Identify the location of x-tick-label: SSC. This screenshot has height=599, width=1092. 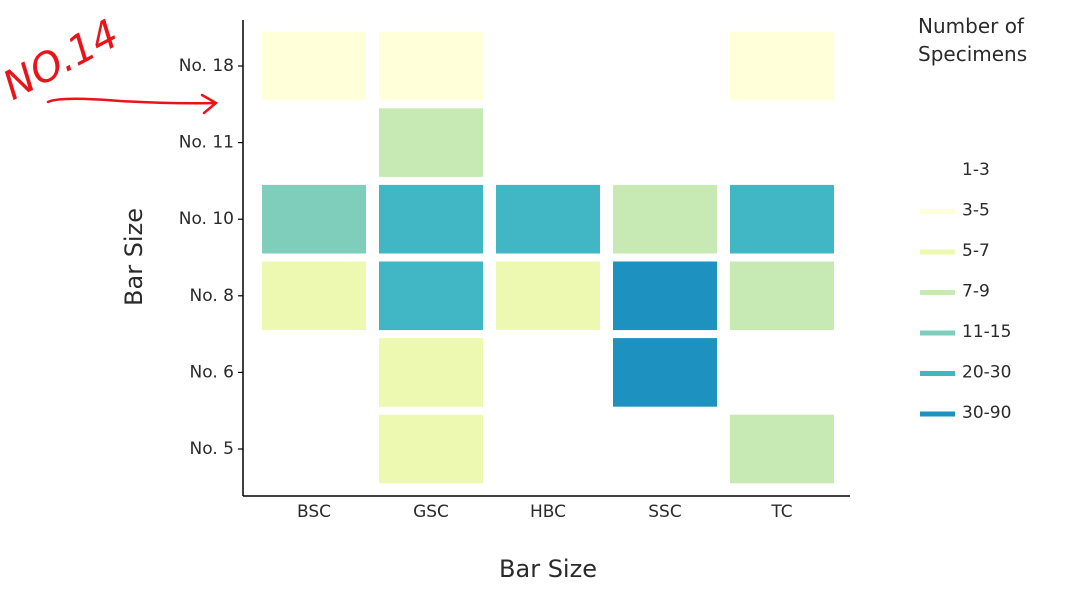
(664, 512).